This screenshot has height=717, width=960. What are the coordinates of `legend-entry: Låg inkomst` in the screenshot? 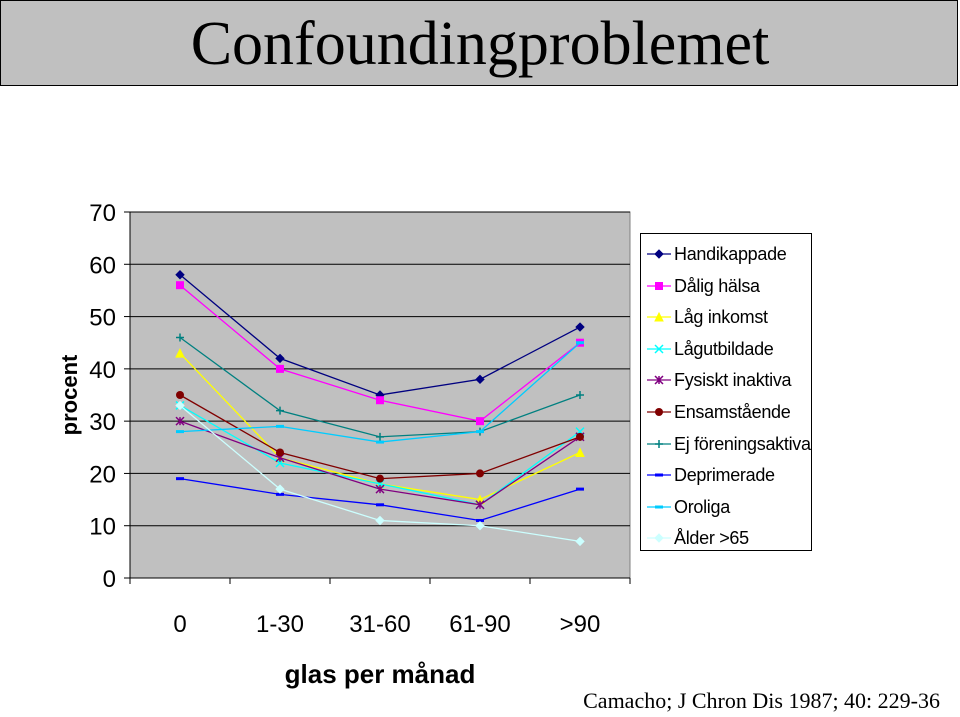 It's located at (726, 317).